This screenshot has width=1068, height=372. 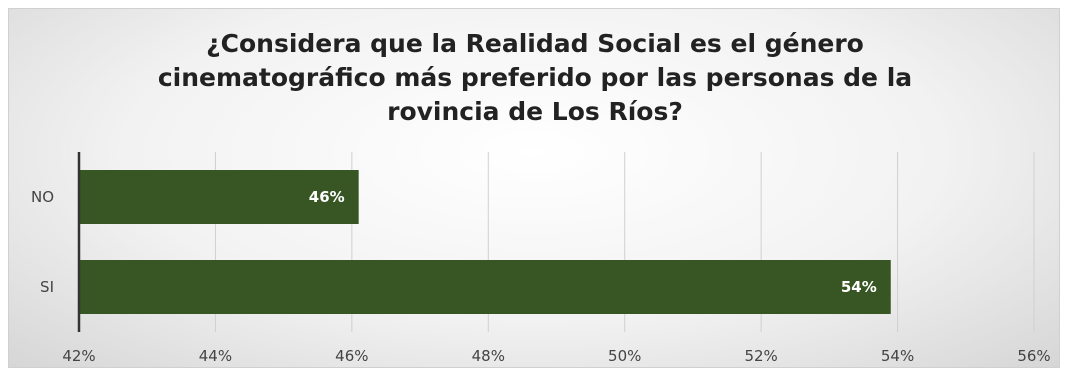 What do you see at coordinates (859, 287) in the screenshot?
I see `data-label-si: 54%` at bounding box center [859, 287].